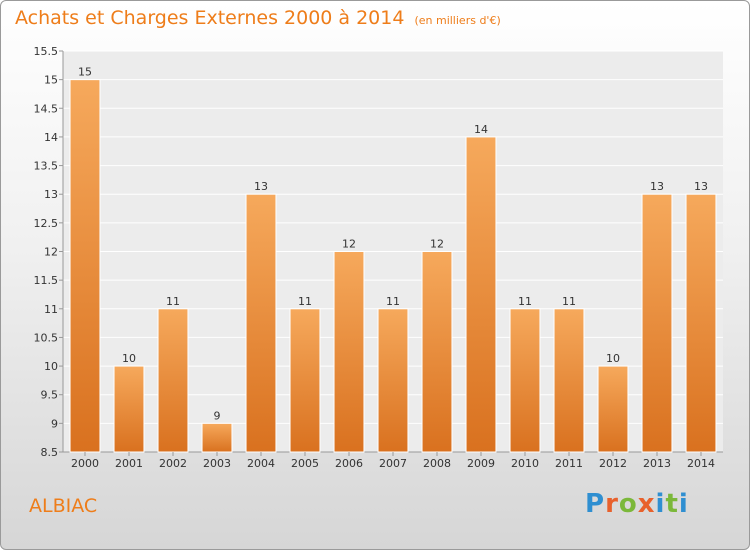 Image resolution: width=750 pixels, height=550 pixels. I want to click on x-tick-label: 2003, so click(217, 463).